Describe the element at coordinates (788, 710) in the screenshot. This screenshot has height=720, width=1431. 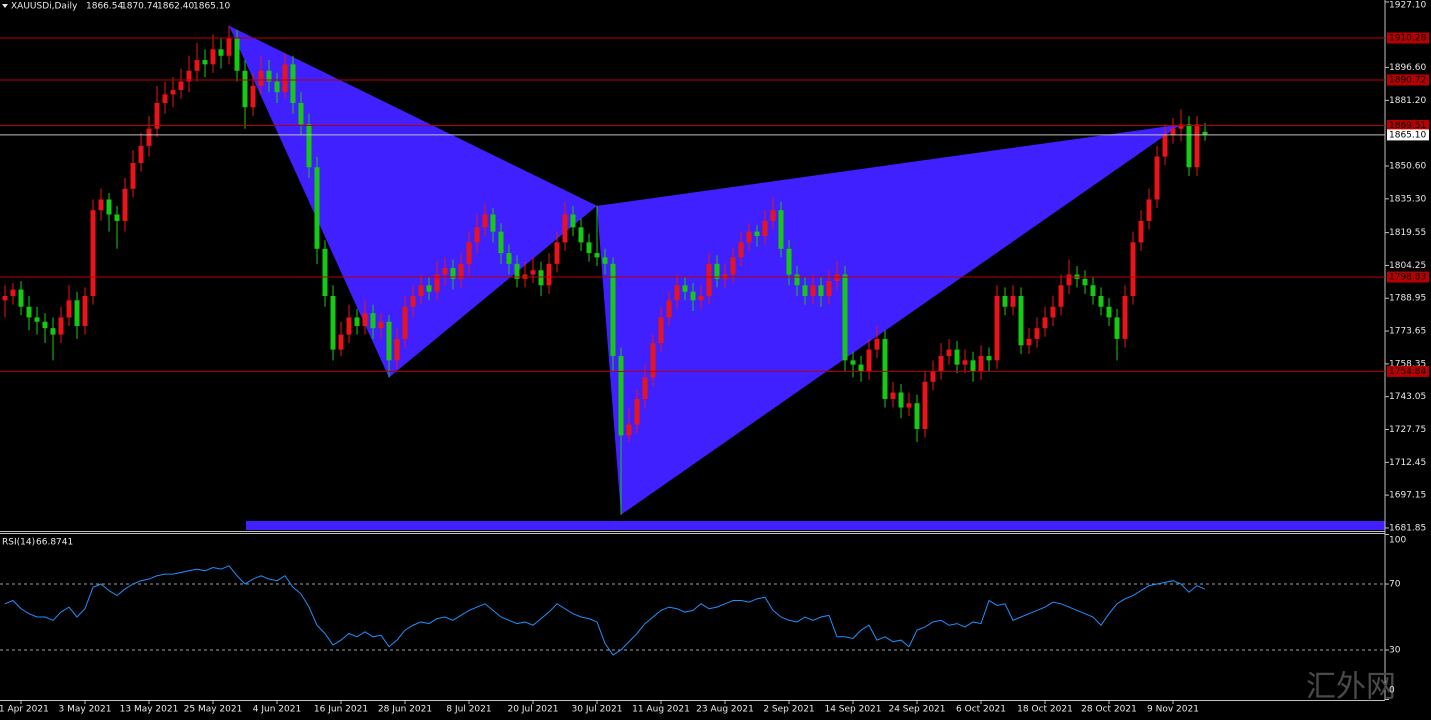
I see `x-tick-label: 2 Sep 2021` at that location.